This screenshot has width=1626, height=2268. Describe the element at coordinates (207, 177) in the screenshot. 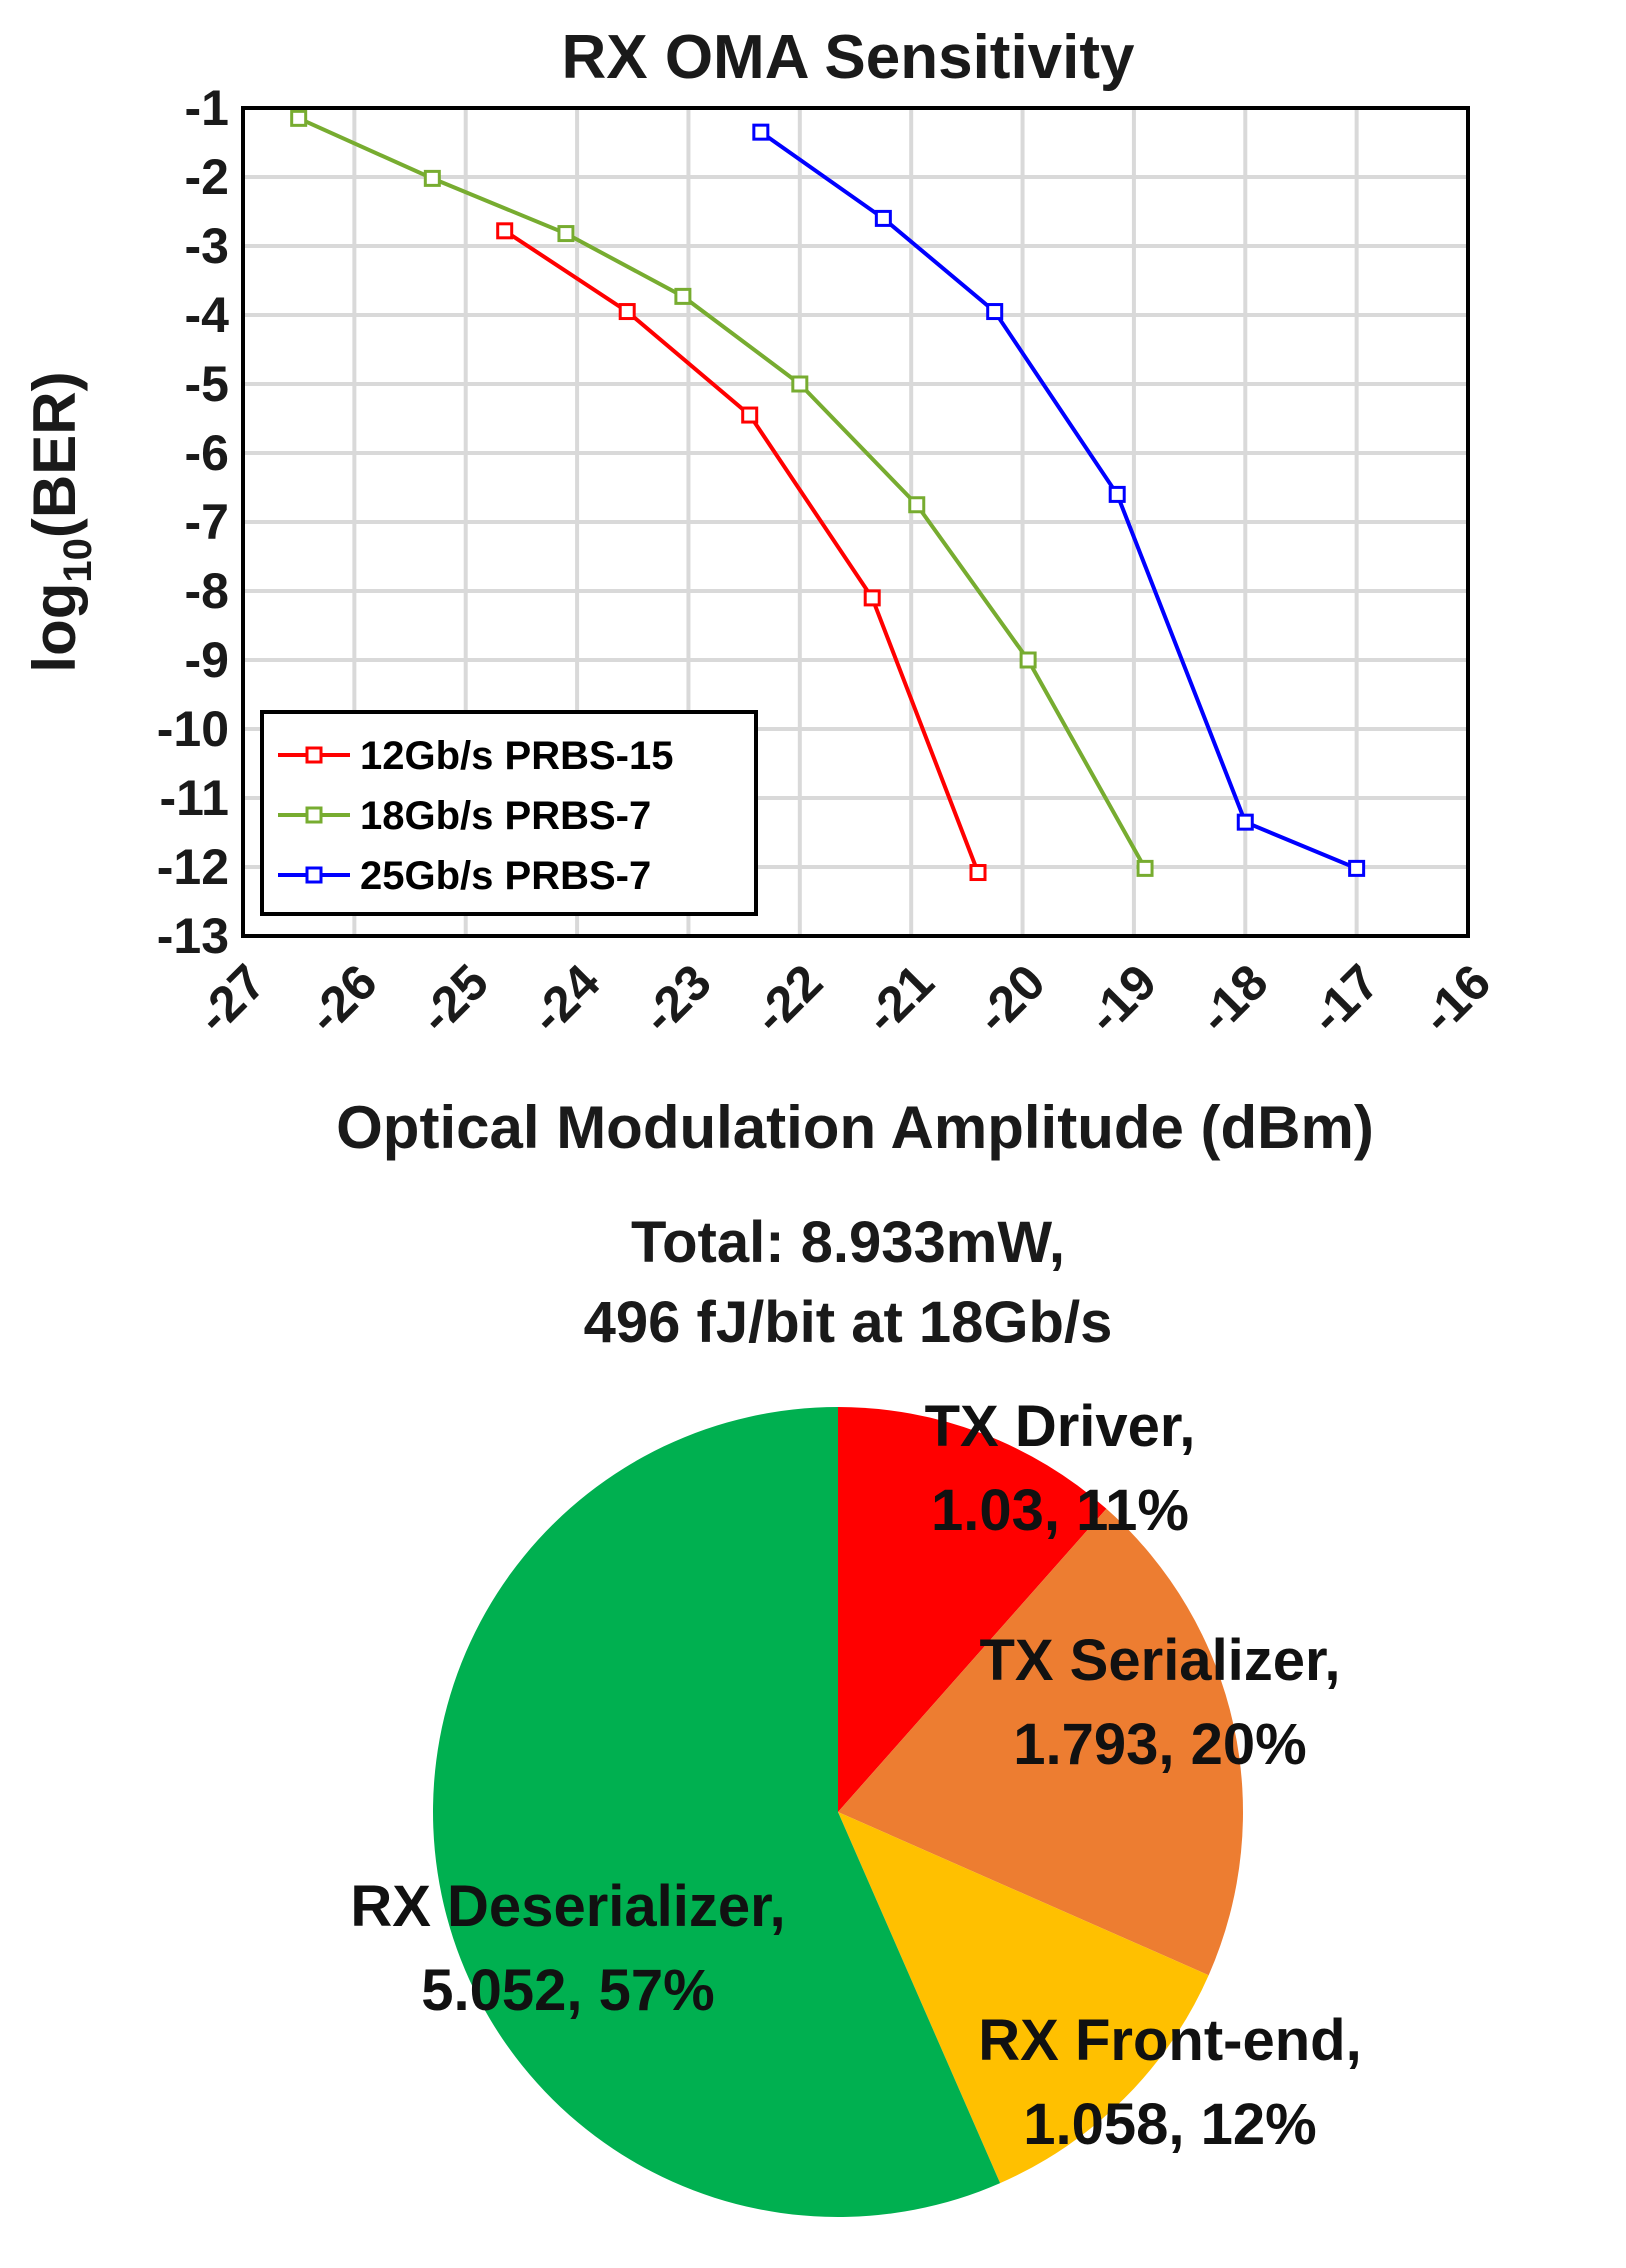

I see `y-tick-label: -2` at that location.